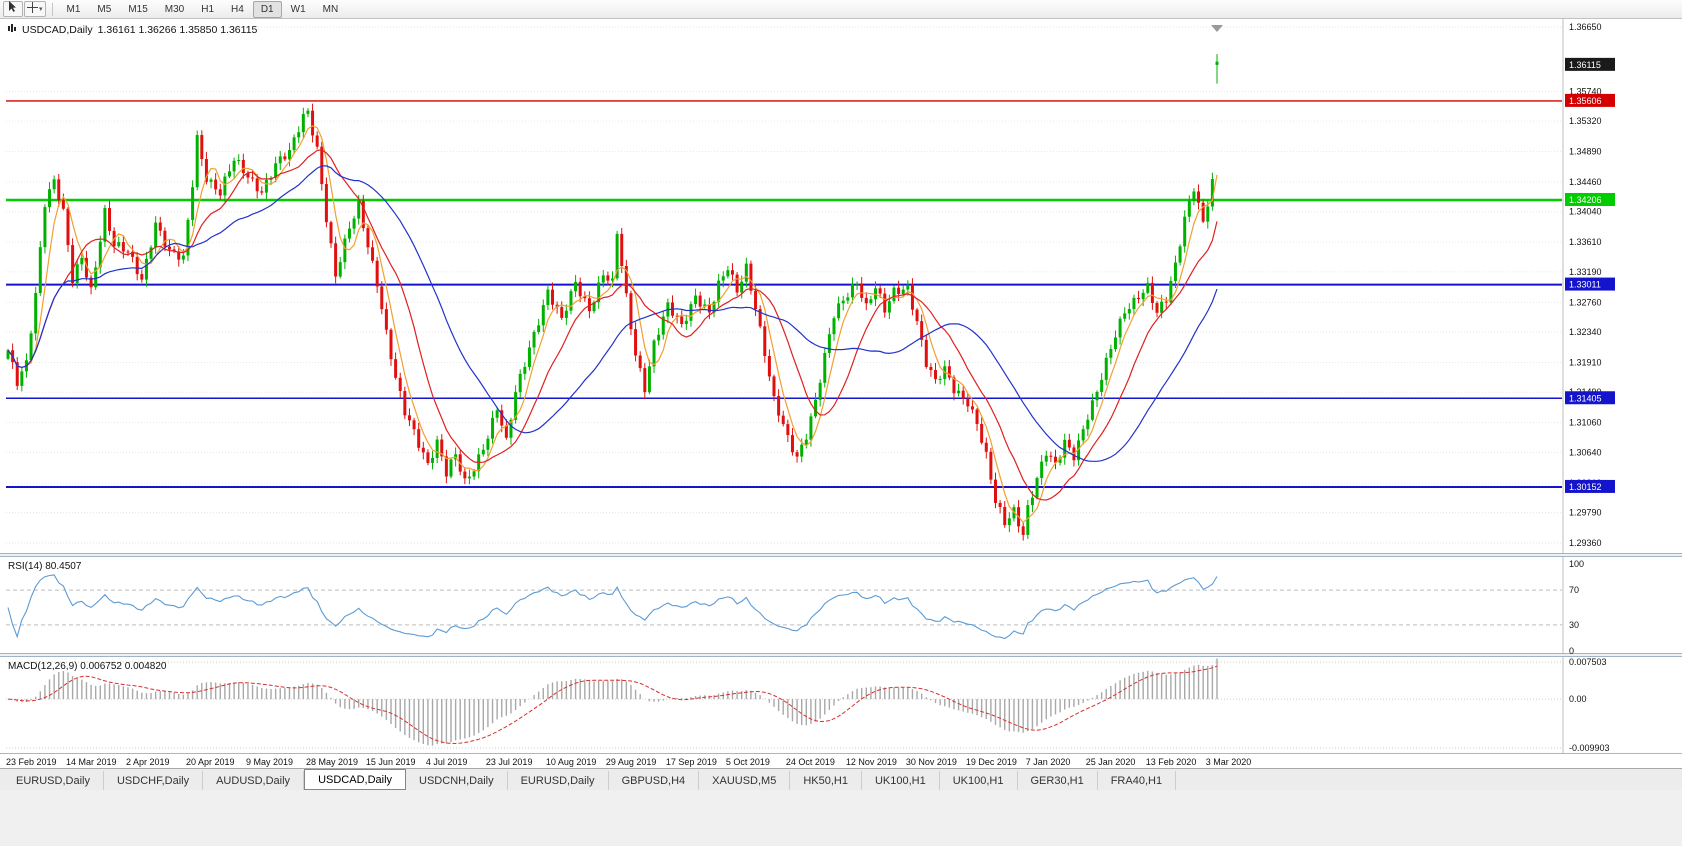  I want to click on svg-text: 0, so click(1571, 651).